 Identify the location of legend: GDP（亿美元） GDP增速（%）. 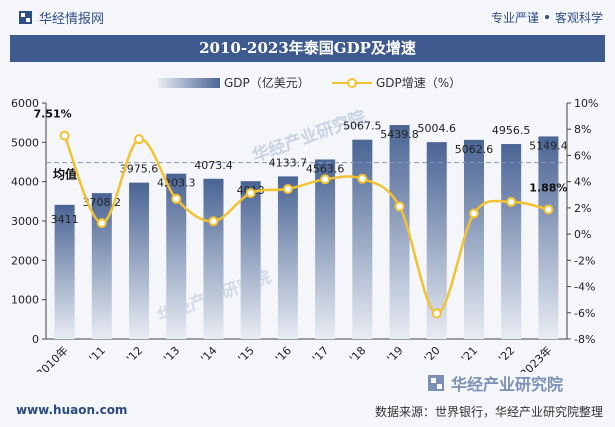
(309, 82).